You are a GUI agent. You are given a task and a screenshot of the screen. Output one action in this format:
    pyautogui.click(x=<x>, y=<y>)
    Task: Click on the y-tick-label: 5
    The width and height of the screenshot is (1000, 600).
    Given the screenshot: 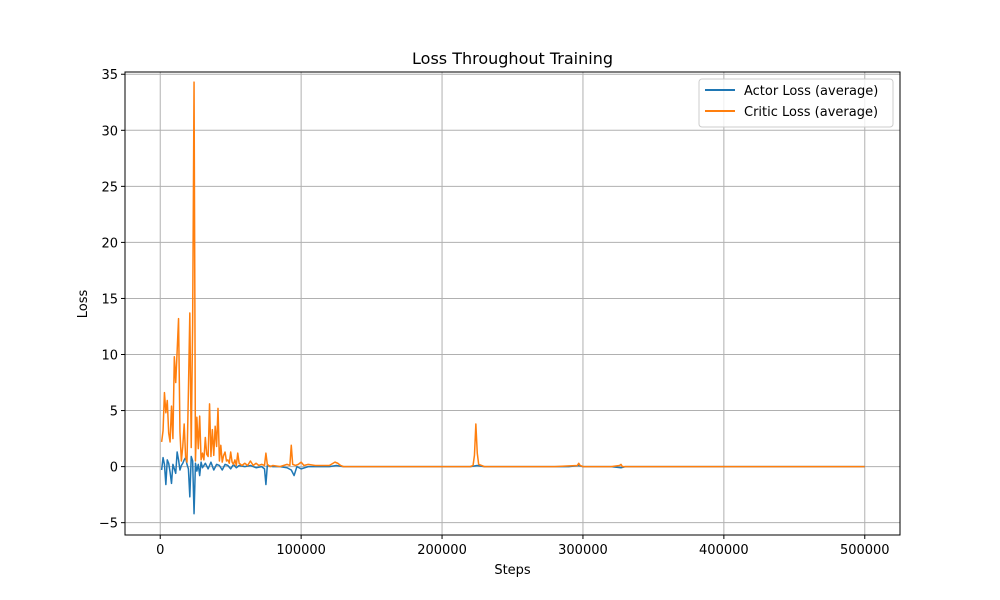 What is the action you would take?
    pyautogui.click(x=114, y=412)
    